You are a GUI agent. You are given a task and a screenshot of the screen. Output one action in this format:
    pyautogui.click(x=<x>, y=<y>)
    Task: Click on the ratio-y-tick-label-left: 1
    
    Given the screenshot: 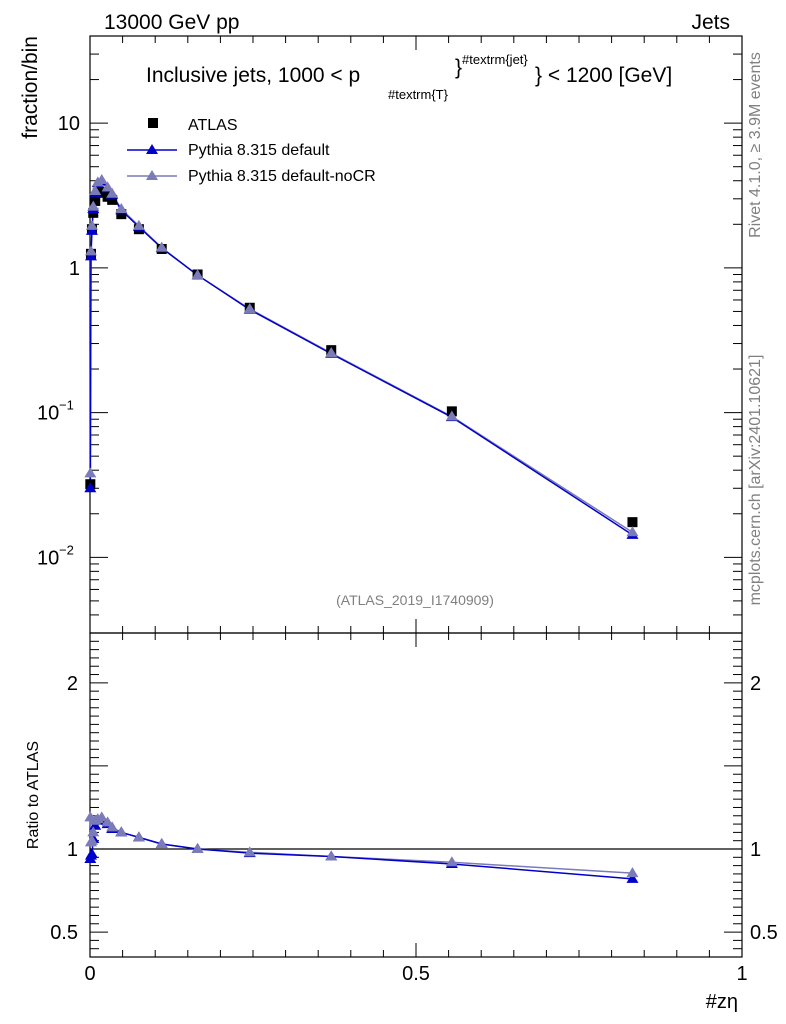 What is the action you would take?
    pyautogui.click(x=72, y=850)
    